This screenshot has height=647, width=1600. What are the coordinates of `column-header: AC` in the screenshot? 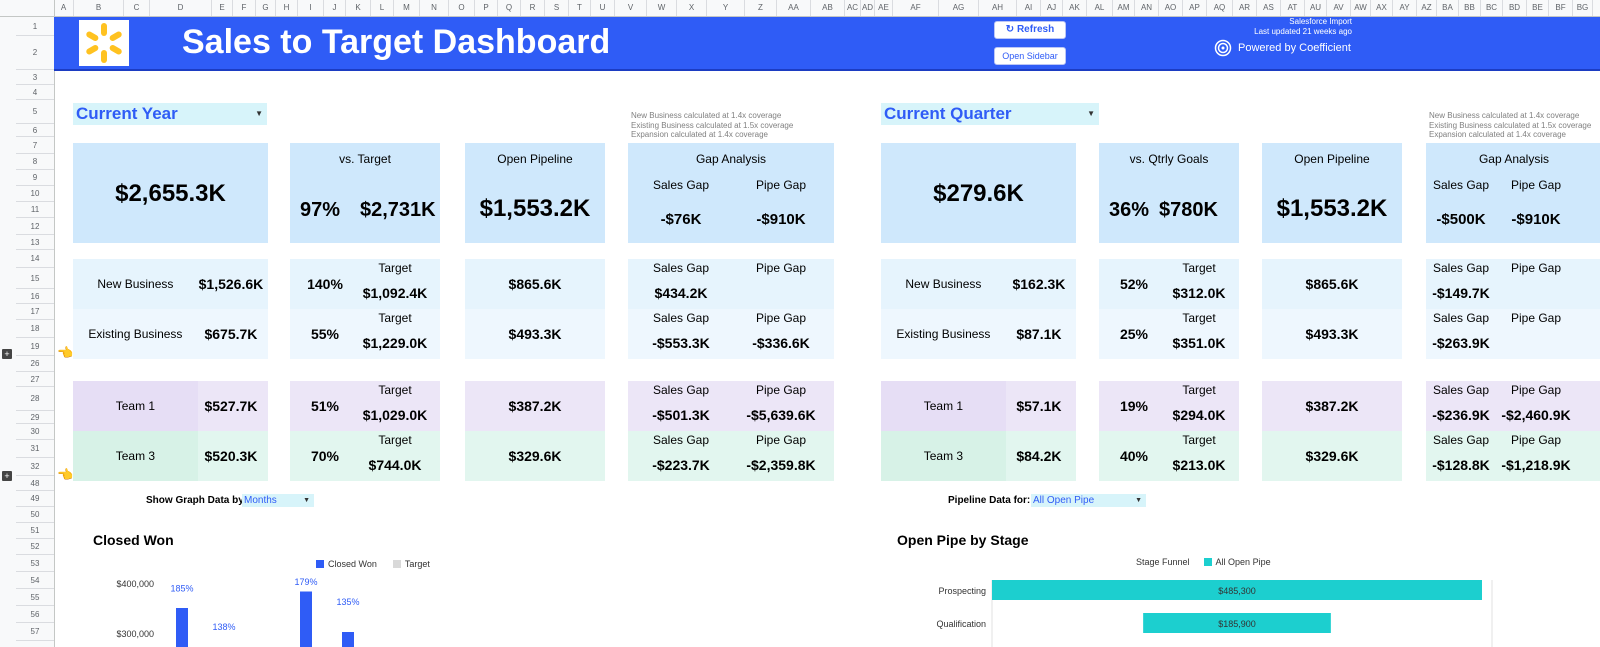 It's located at (853, 8).